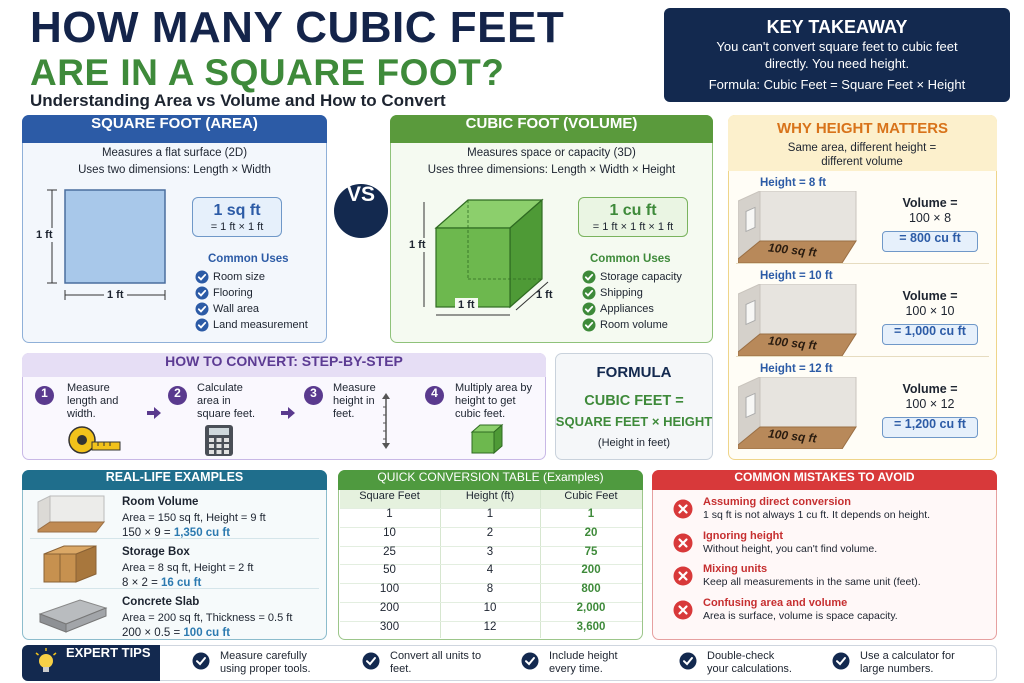 Image resolution: width=1024 pixels, height=683 pixels. I want to click on table-panel-title: QUICK CONVERSION TABLE (Examples), so click(490, 477).